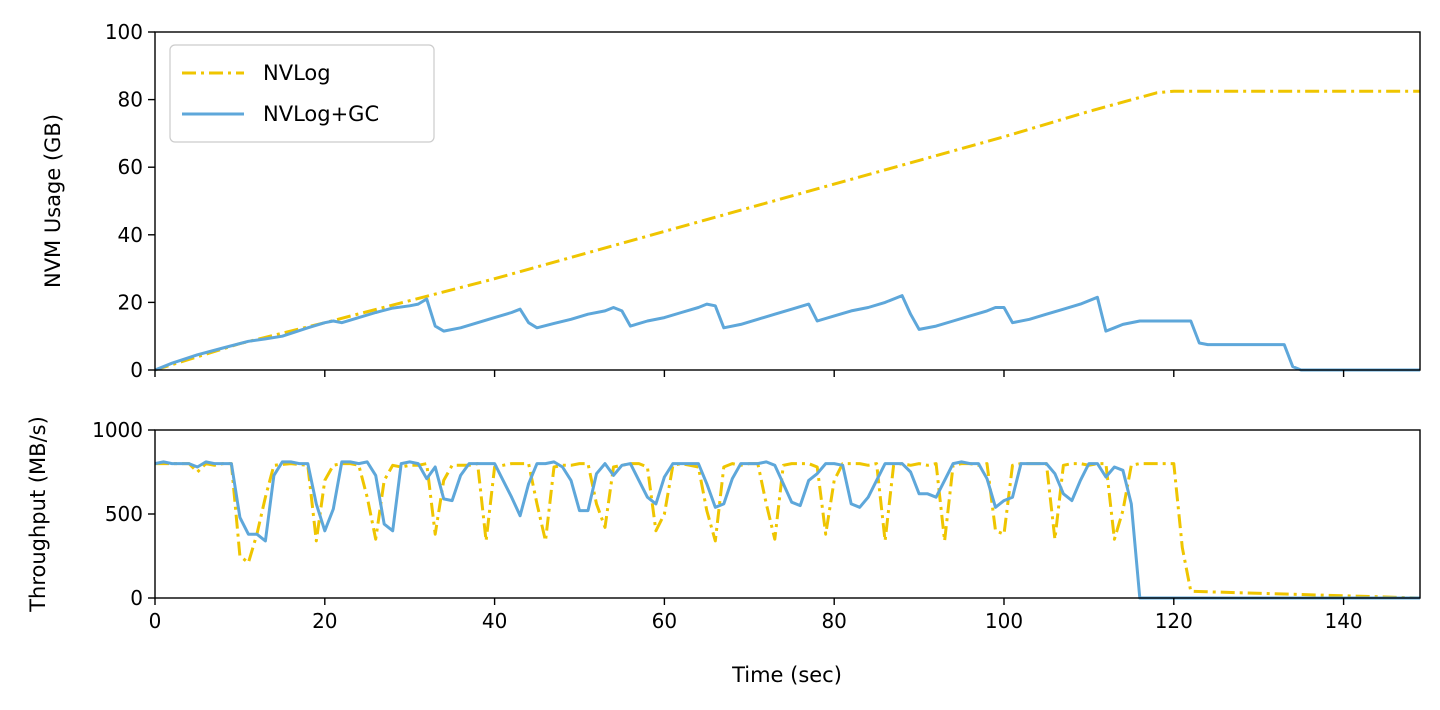 The width and height of the screenshot is (1440, 710). I want to click on throughput-y-tick-label: 0, so click(136, 598).